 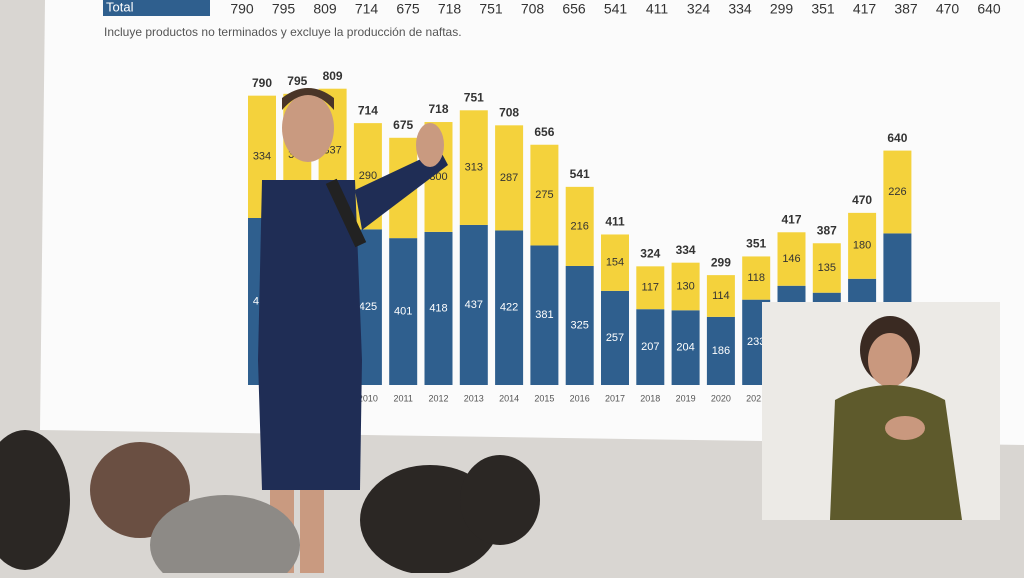 I want to click on total-label: 809, so click(x=333, y=76).